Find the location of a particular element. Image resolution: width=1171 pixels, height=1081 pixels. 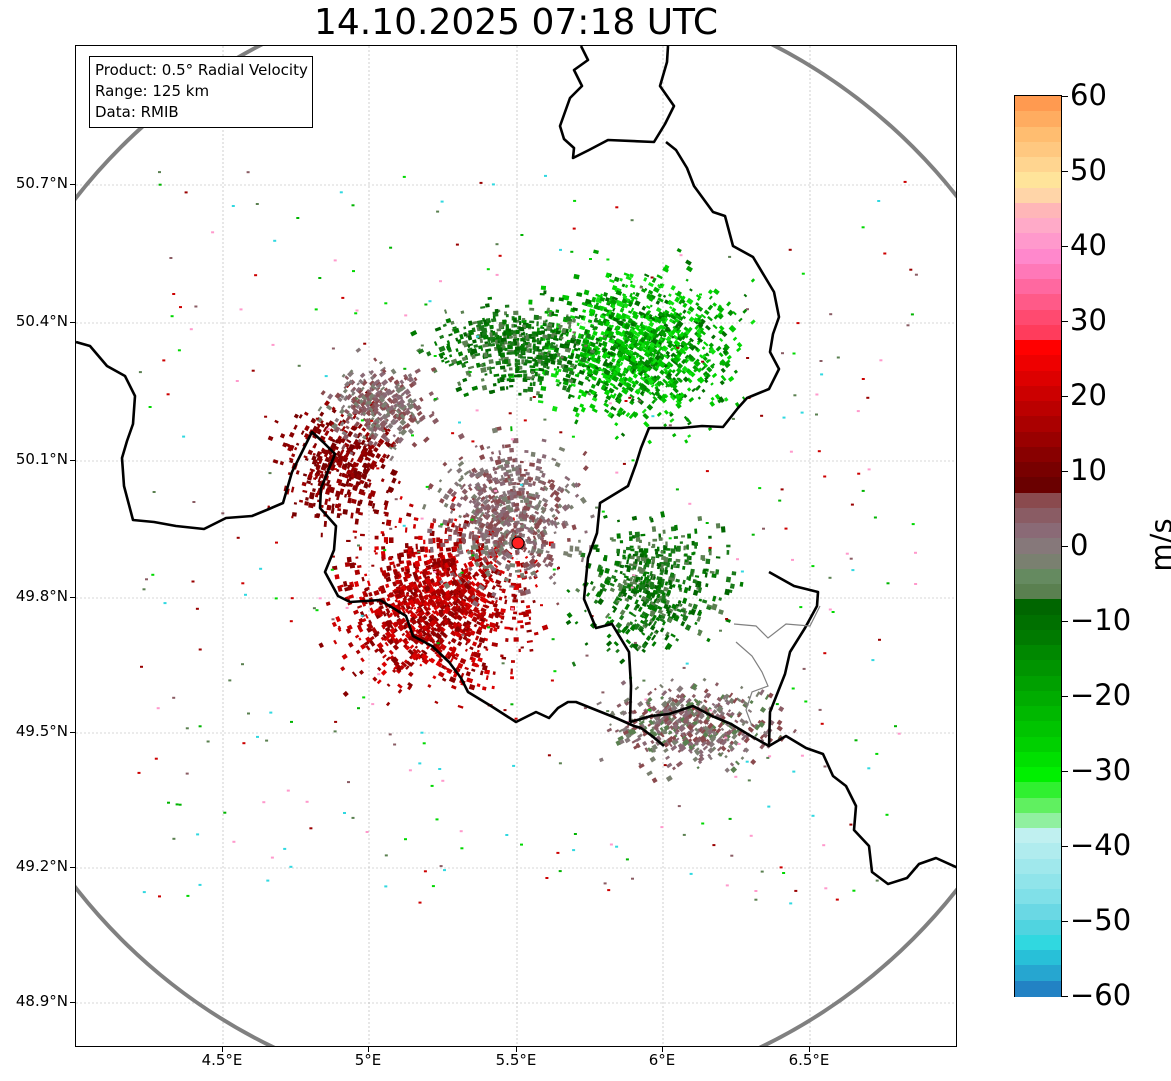

minor-borders is located at coordinates (777, 666).